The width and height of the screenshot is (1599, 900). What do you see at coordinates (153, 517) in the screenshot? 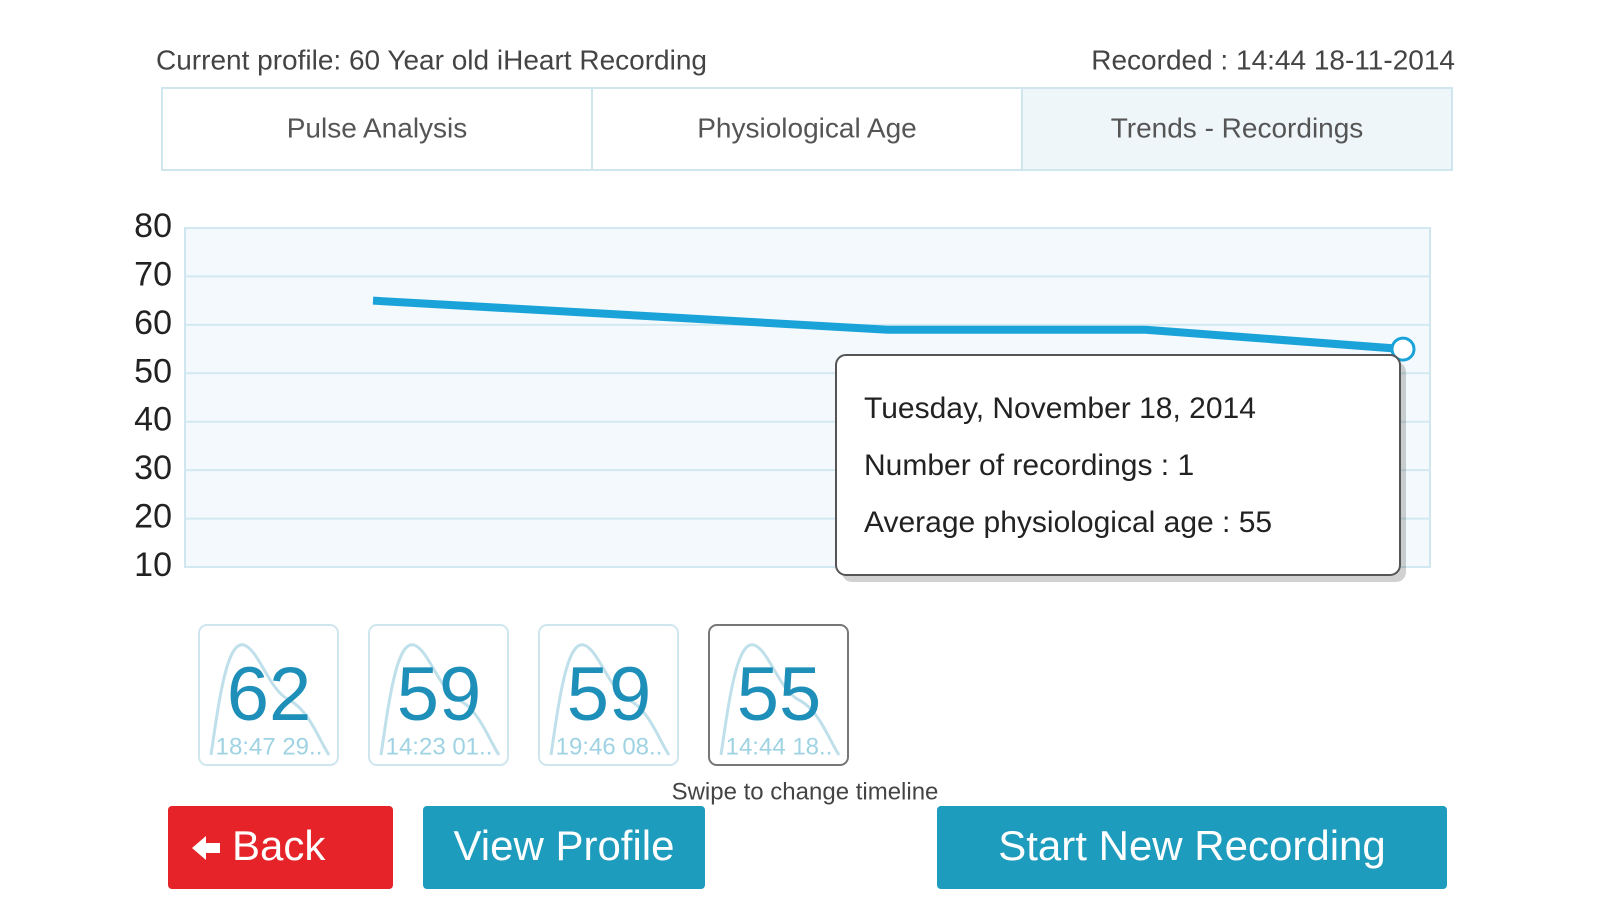
I see `y-tick-label: 20` at bounding box center [153, 517].